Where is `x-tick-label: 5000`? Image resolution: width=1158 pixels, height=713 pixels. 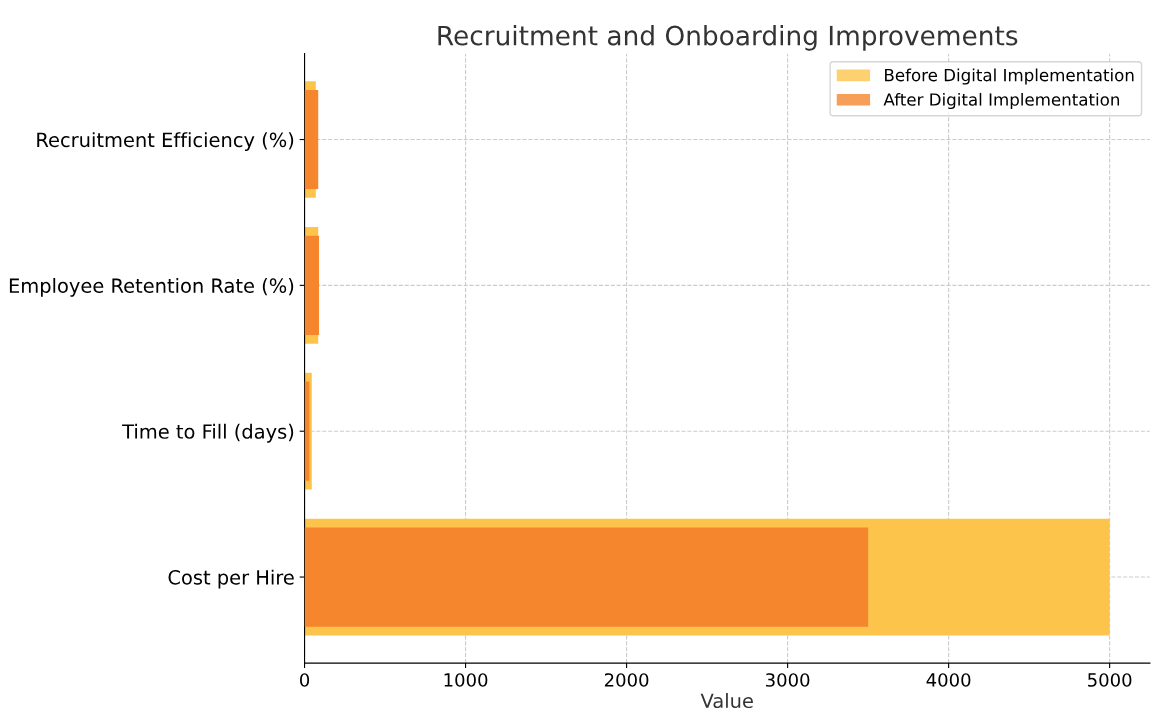 x-tick-label: 5000 is located at coordinates (1110, 680).